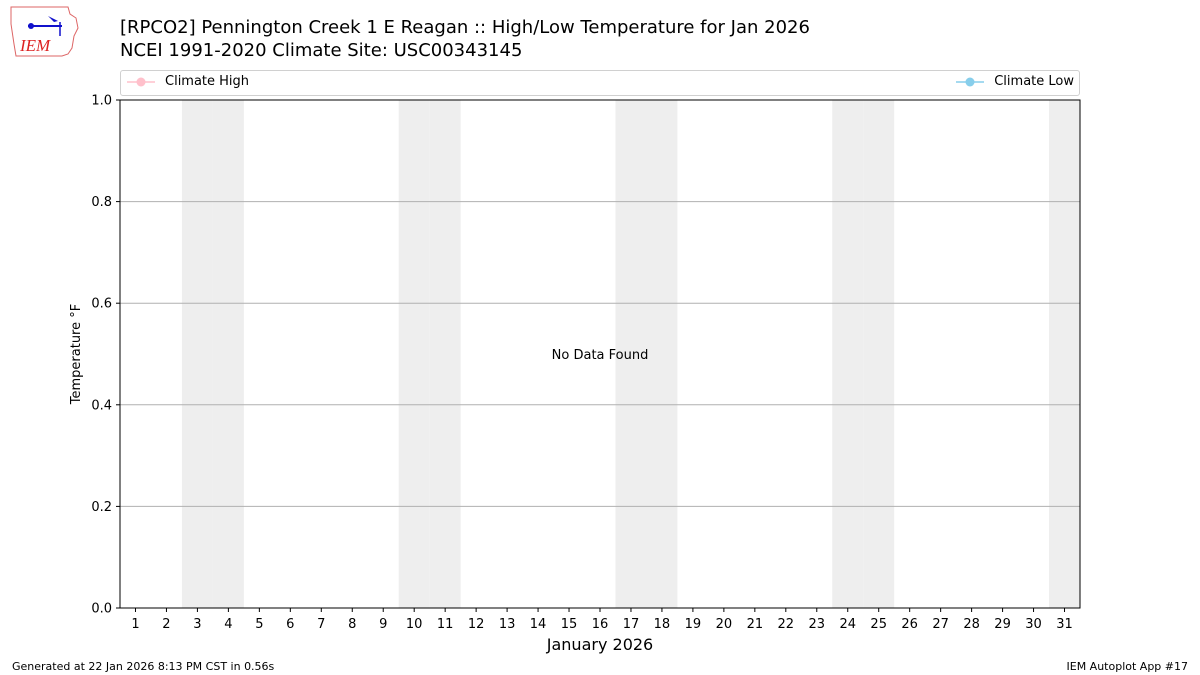  Describe the element at coordinates (166, 624) in the screenshot. I see `x-tick-label: 2` at that location.